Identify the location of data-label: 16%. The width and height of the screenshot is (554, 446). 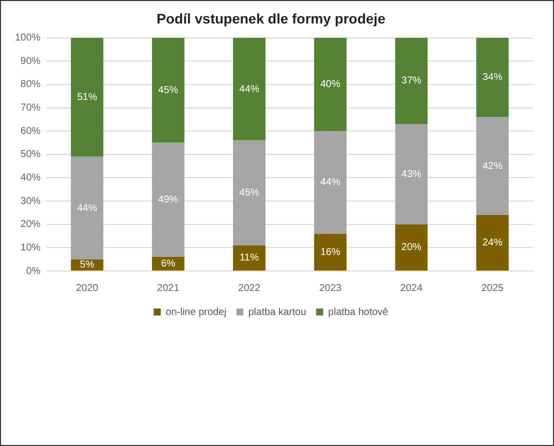
(330, 252).